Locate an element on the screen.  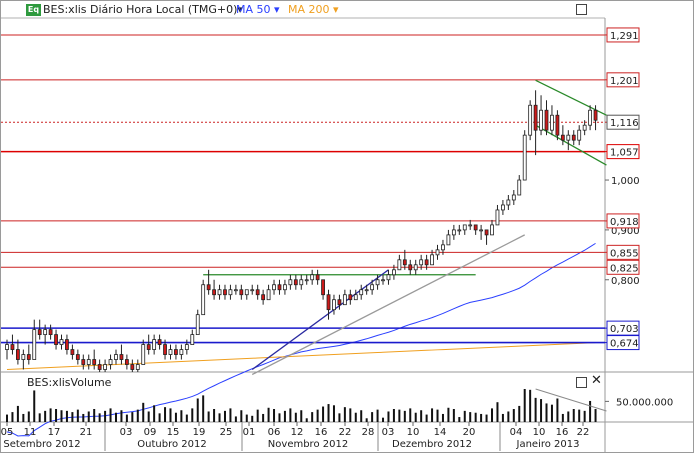
volume-trend-line is located at coordinates (571, 400).